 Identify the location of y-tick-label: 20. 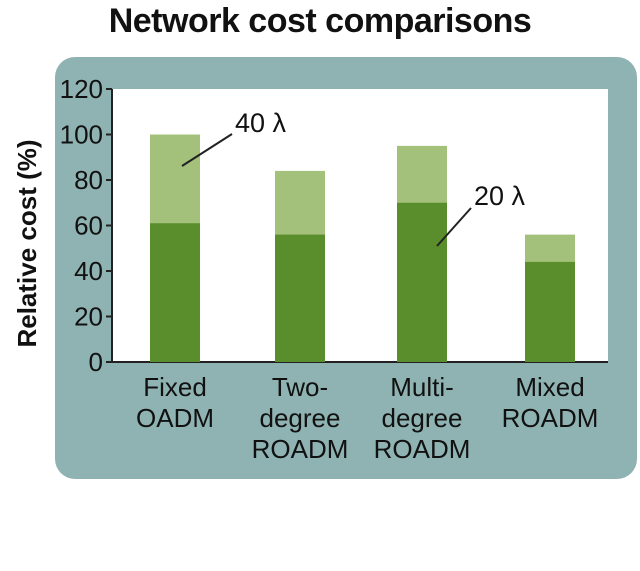
(88, 317).